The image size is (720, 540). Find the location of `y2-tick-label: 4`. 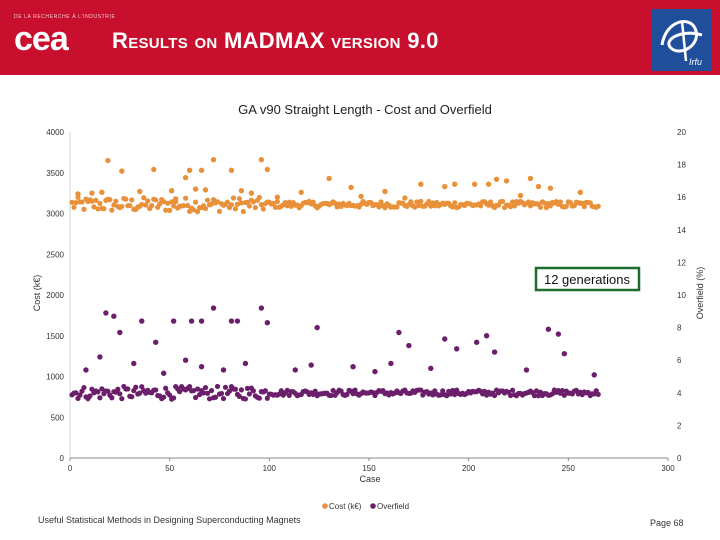

y2-tick-label: 4 is located at coordinates (679, 393).